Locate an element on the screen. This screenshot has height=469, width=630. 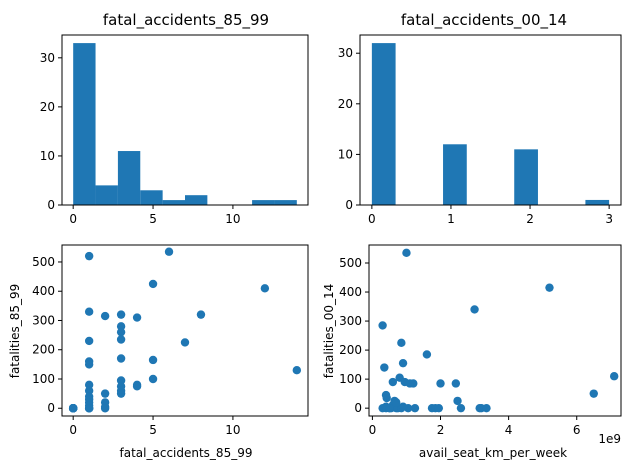
x-tick-label: 2 is located at coordinates (530, 219).